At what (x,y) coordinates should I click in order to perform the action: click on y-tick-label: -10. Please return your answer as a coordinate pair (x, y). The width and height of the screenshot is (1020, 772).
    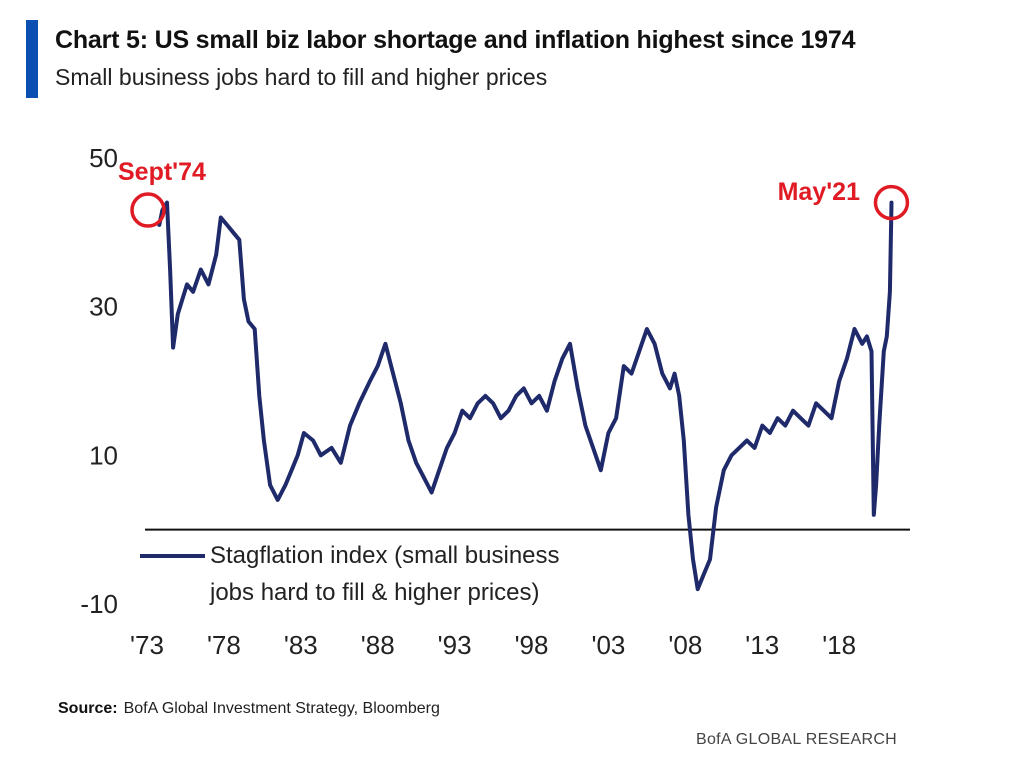
    Looking at the image, I should click on (99, 604).